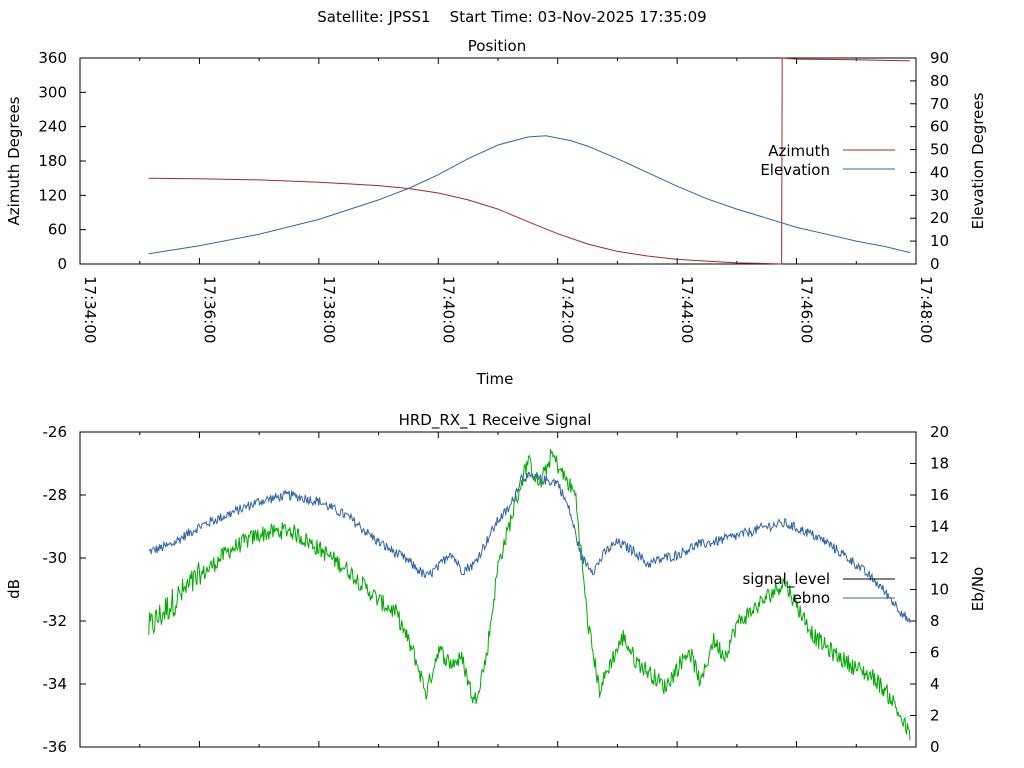 The width and height of the screenshot is (1024, 768). I want to click on signal-right-axis: 0 2 4 6 8 10 12 14 16 18 20, so click(929, 589).